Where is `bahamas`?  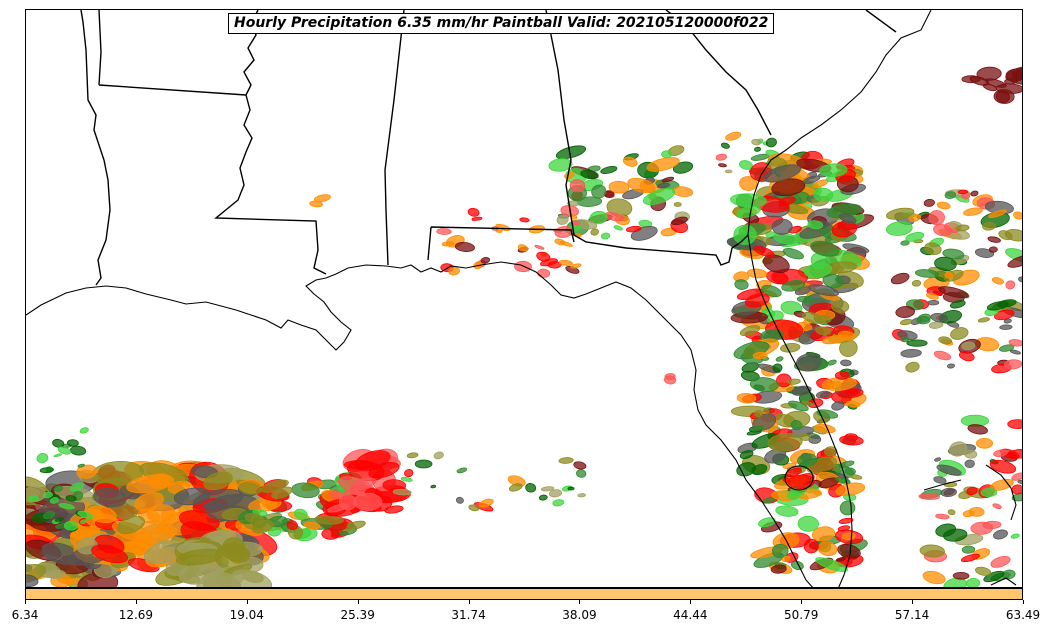
bahamas is located at coordinates (970, 525).